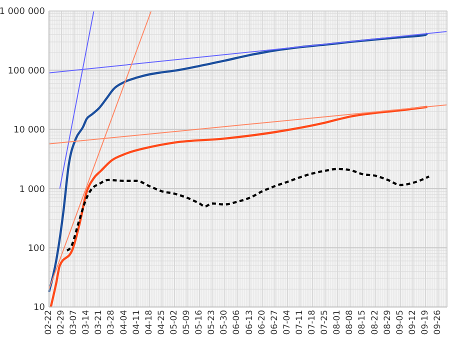 The height and width of the screenshot is (338, 453). I want to click on x-tick-label: 03-28, so click(111, 322).